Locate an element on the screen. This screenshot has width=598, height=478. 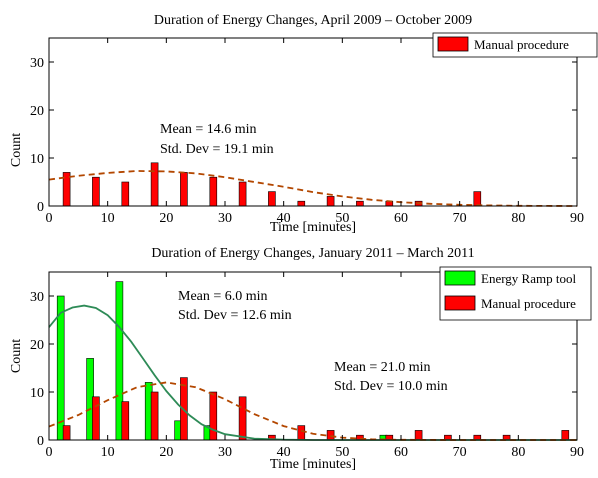
legend-label-energy-ramp: Energy Ramp tool is located at coordinates (528, 278).